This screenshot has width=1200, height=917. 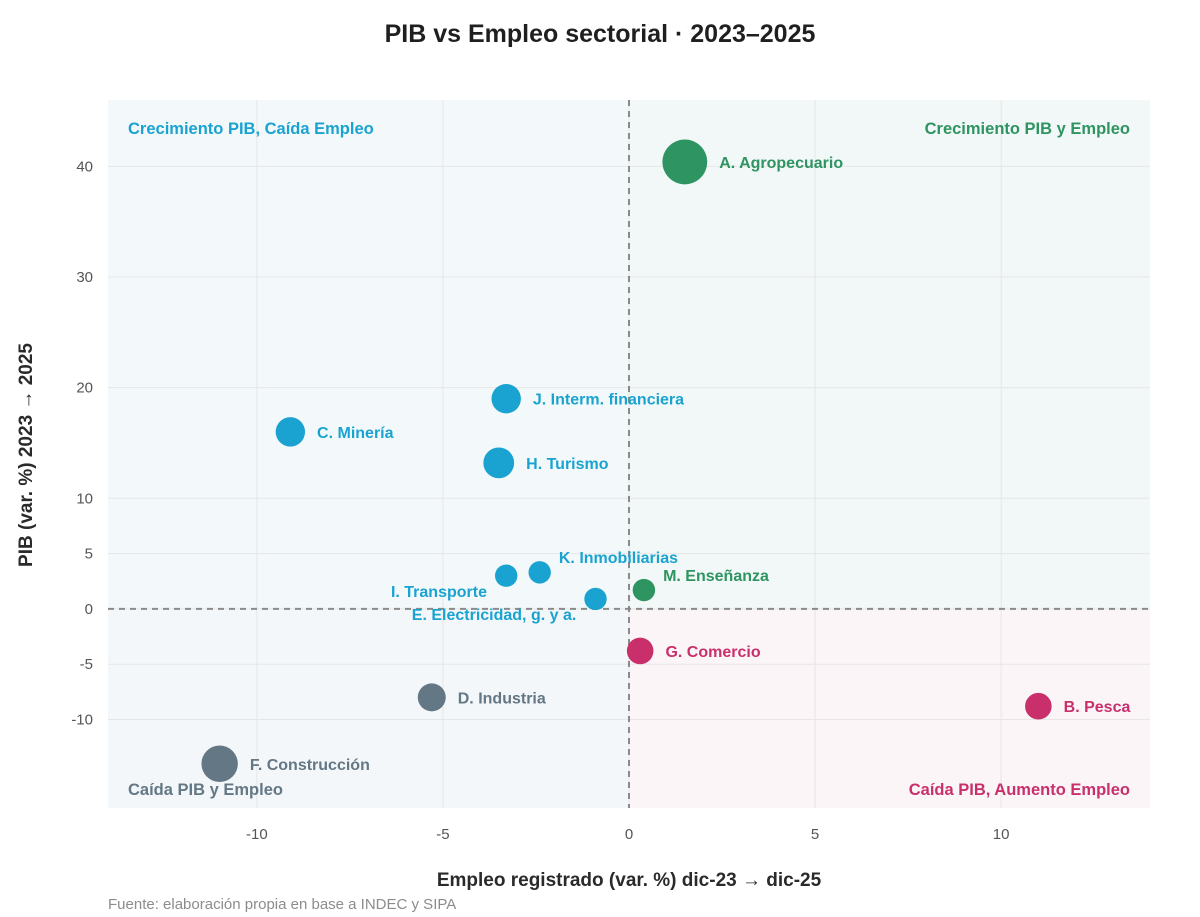 What do you see at coordinates (1027, 129) in the screenshot?
I see `quadrant-label-top-right: Crecimiento PIB y Empleo` at bounding box center [1027, 129].